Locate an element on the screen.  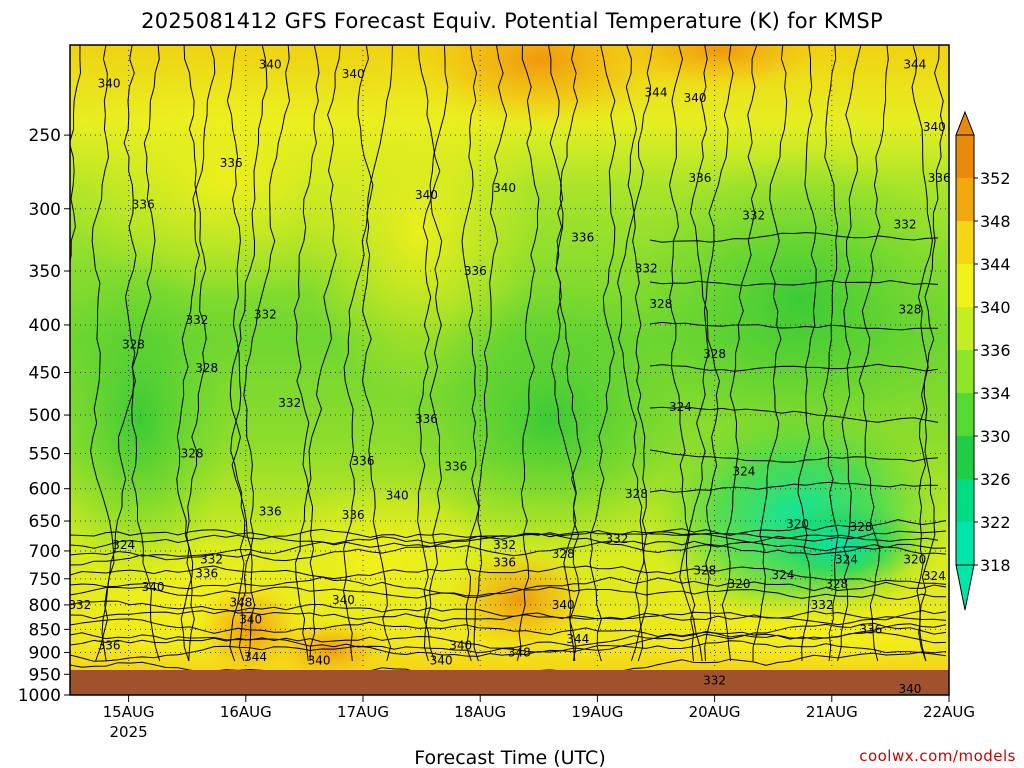
y-tick-label: 400 is located at coordinates (45, 326).